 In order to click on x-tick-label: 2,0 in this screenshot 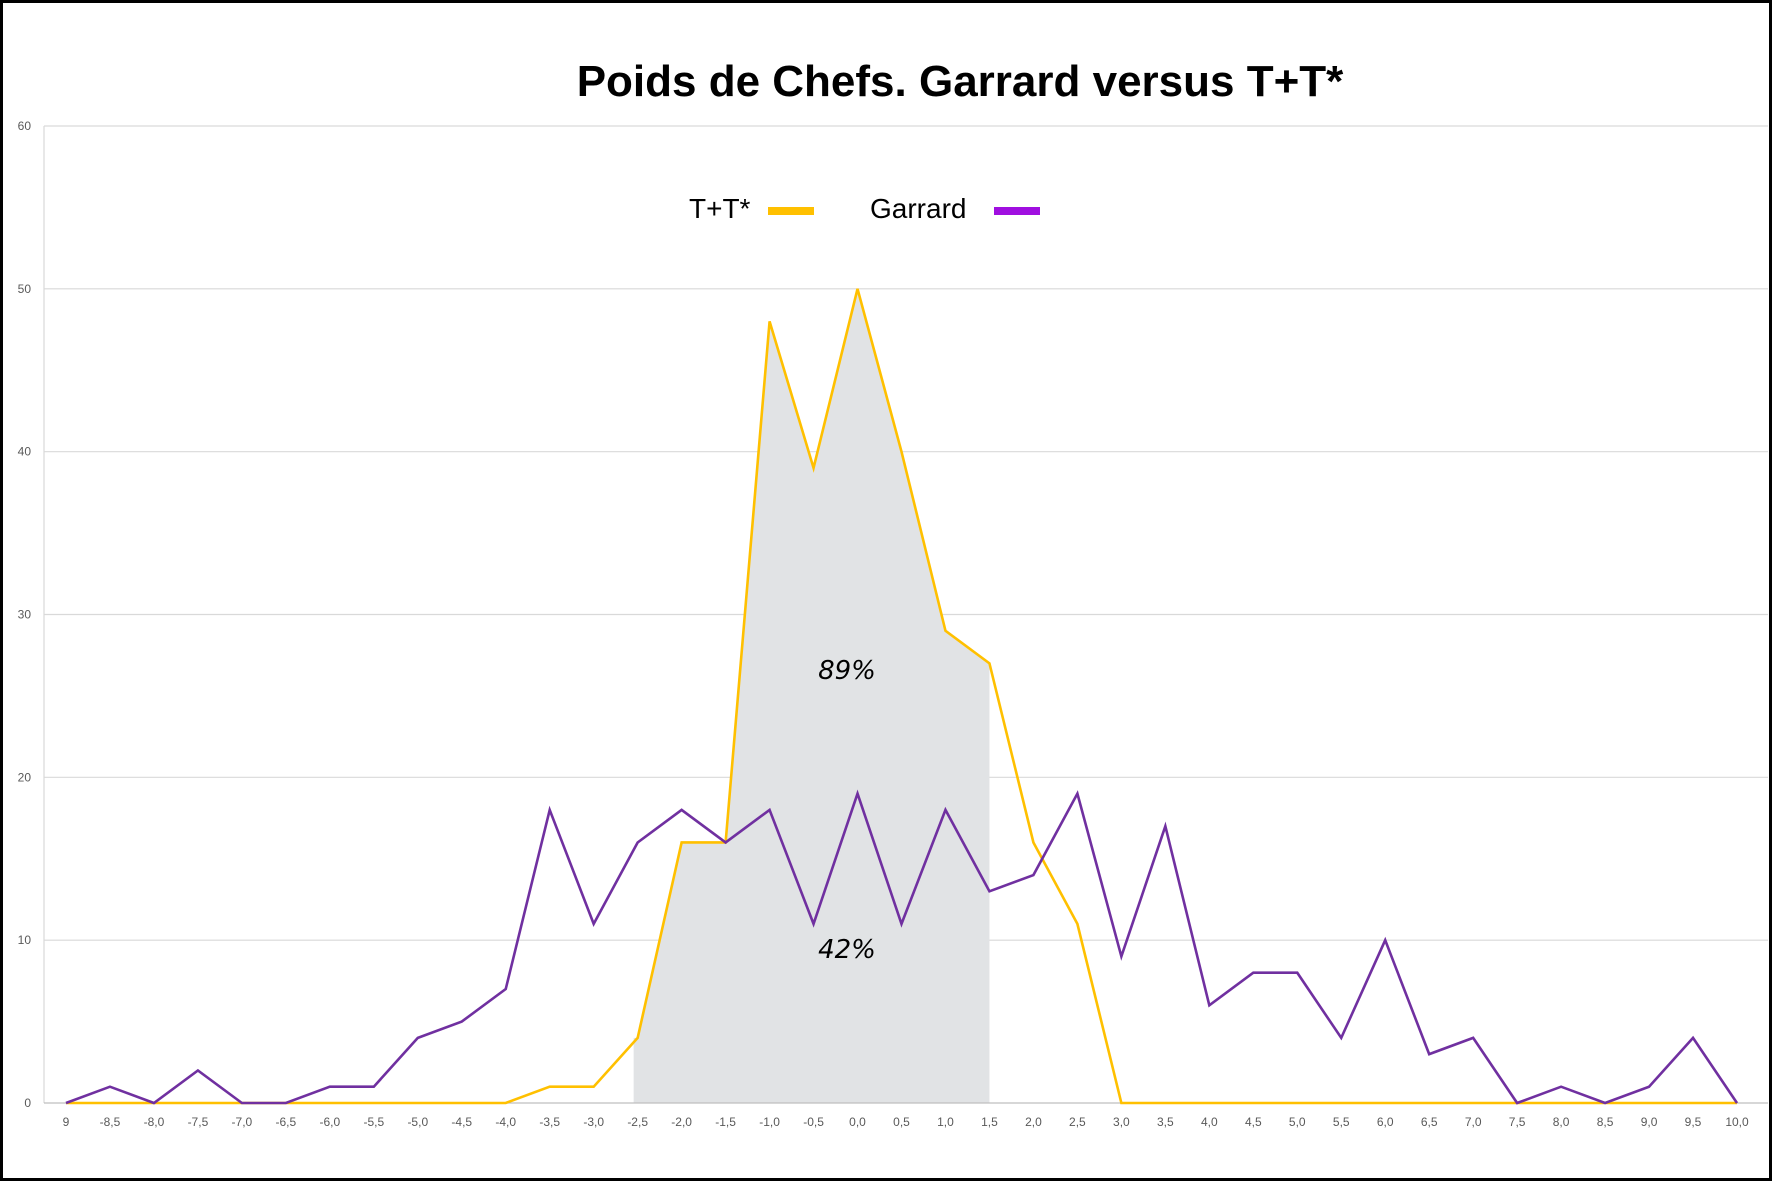, I will do `click(1033, 1122)`.